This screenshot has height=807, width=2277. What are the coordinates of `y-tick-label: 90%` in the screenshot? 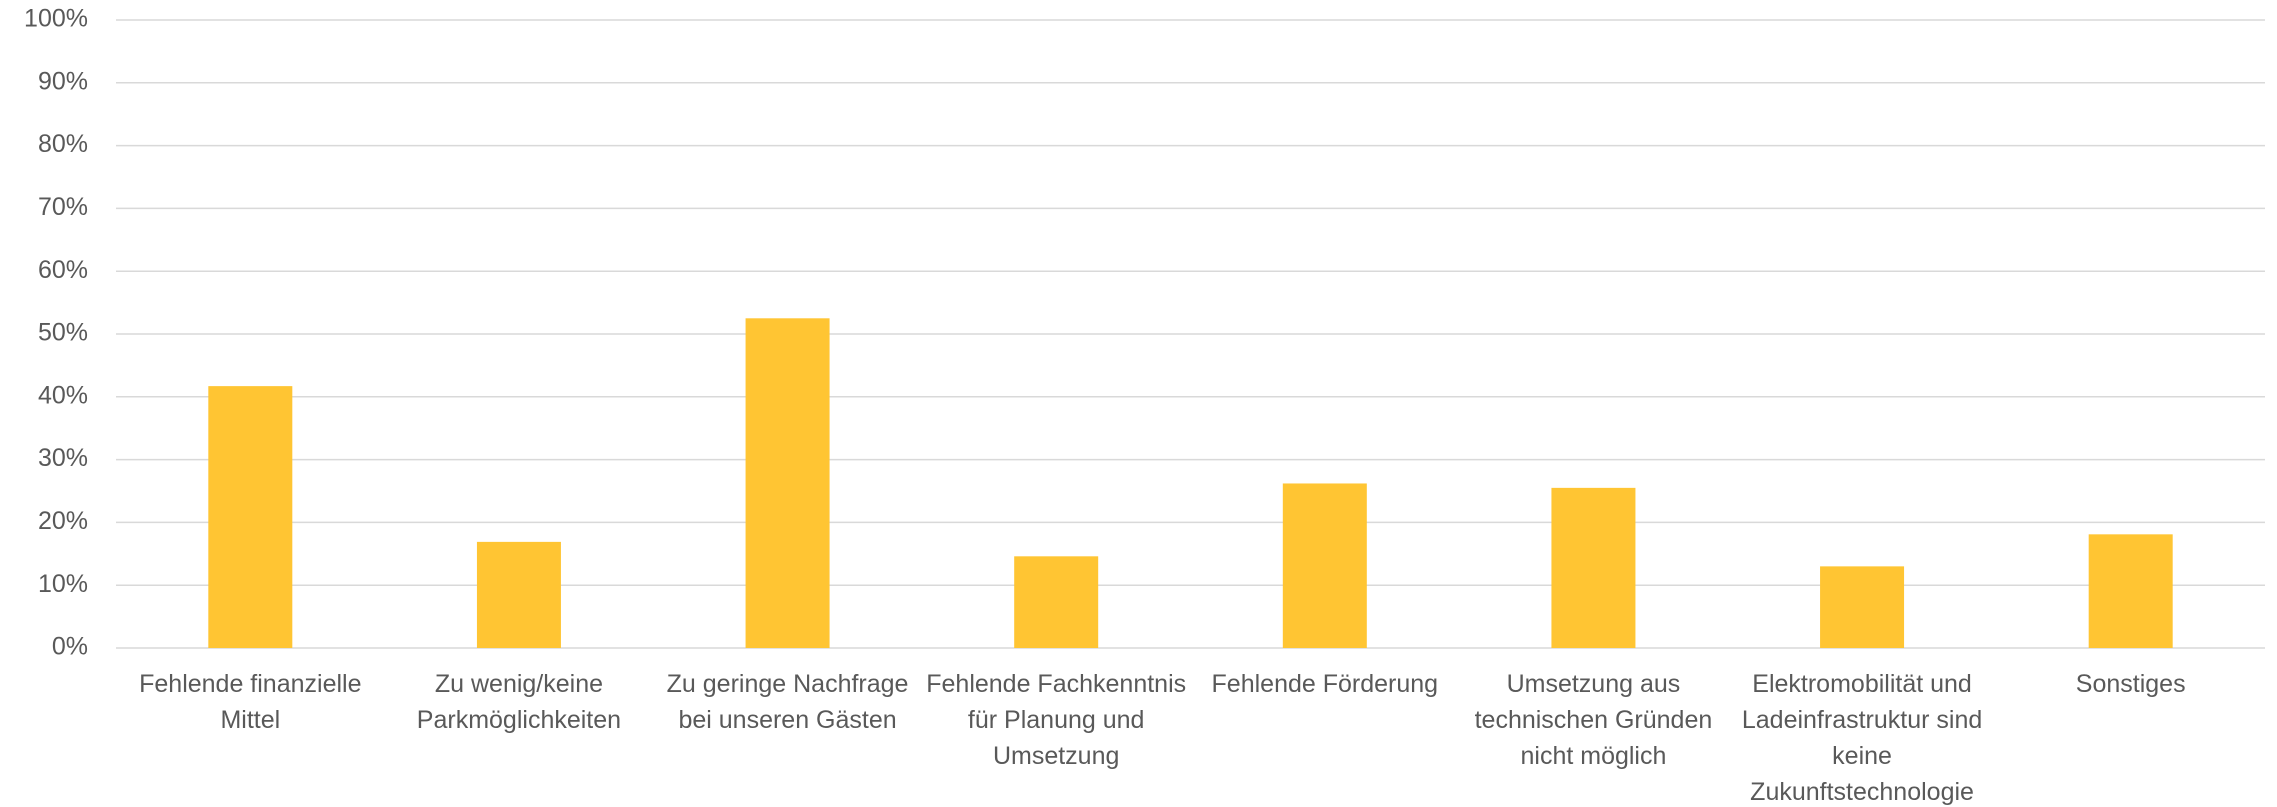 It's located at (63, 81).